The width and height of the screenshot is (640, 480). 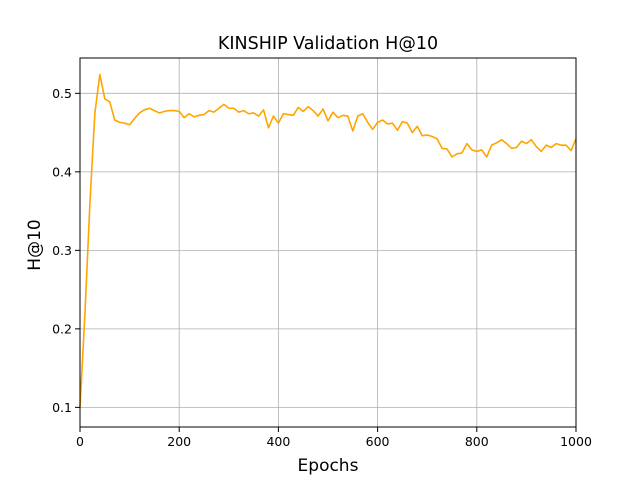 I want to click on y-tick-label: 0.5, so click(x=62, y=93).